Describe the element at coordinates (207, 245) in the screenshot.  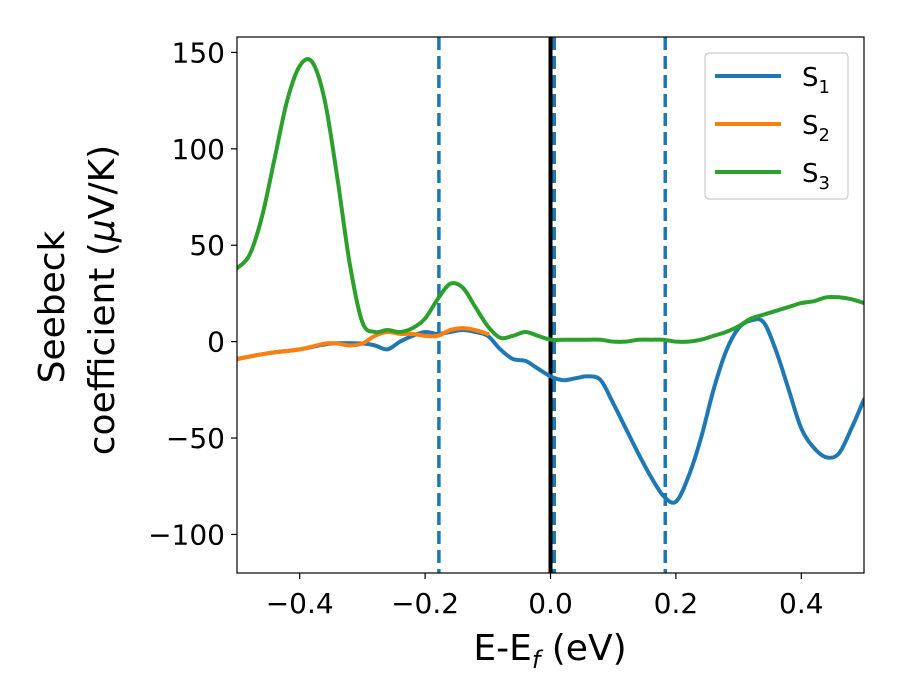
I see `y-tick-label: 50` at that location.